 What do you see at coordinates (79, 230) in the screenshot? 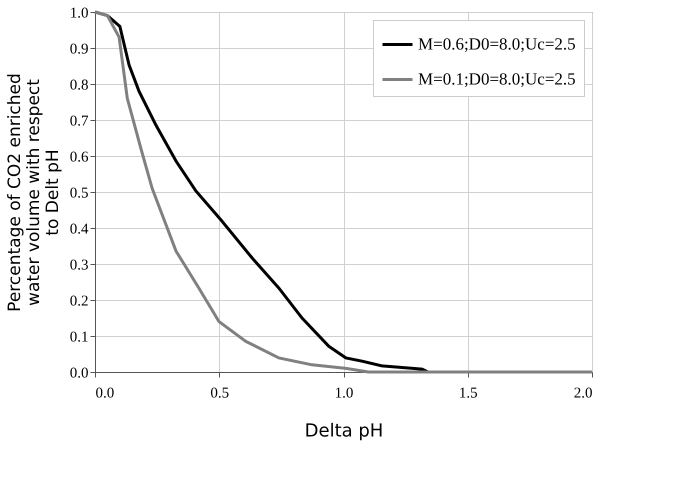
I see `y-tick-label: 0.4` at bounding box center [79, 230].